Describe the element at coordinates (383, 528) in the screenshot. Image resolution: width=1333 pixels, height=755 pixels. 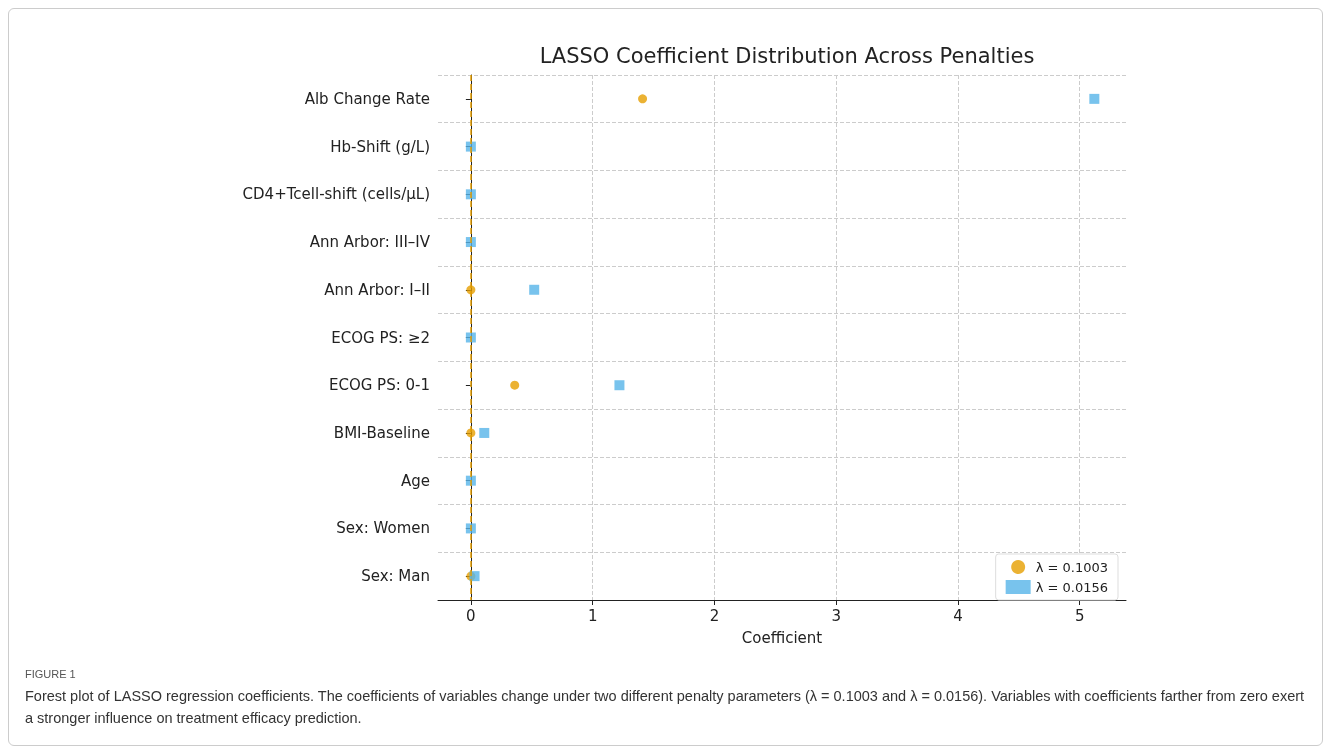
I see `y-tick-label: Sex: Women` at that location.